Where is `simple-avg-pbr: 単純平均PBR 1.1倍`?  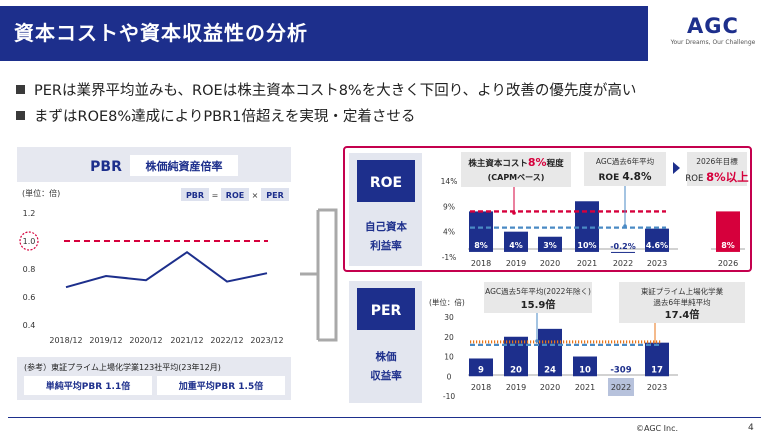 simple-avg-pbr: 単純平均PBR 1.1倍 is located at coordinates (88, 386).